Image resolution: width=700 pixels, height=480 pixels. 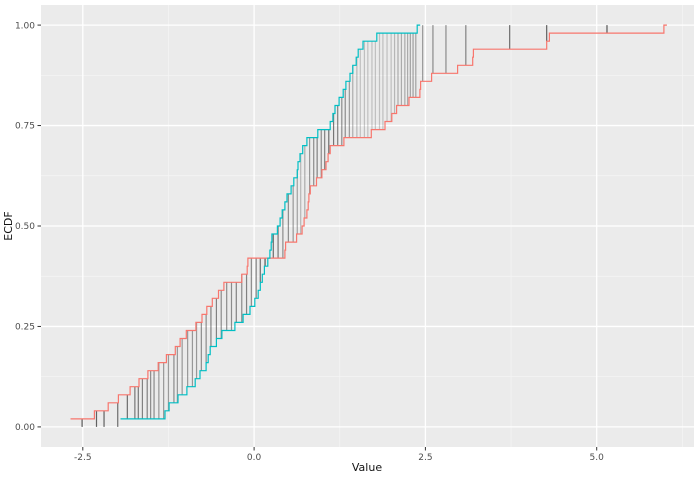 What do you see at coordinates (254, 458) in the screenshot?
I see `x-tick-label: 0.0` at bounding box center [254, 458].